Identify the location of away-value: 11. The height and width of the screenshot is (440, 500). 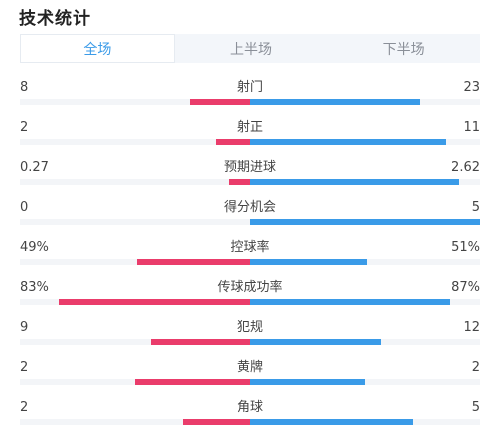
(471, 127).